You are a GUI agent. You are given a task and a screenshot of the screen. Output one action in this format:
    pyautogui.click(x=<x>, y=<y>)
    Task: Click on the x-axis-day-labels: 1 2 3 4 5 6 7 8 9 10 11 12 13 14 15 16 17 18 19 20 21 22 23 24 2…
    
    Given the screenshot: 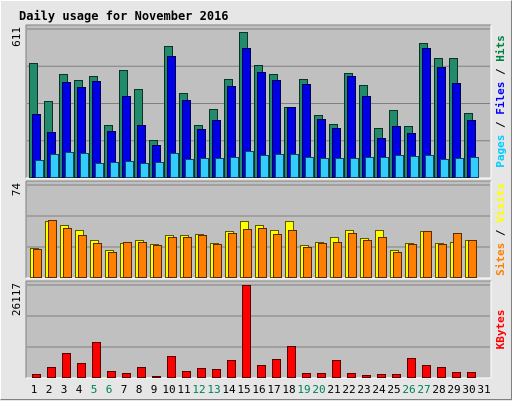 What is the action you would take?
    pyautogui.click(x=261, y=389)
    